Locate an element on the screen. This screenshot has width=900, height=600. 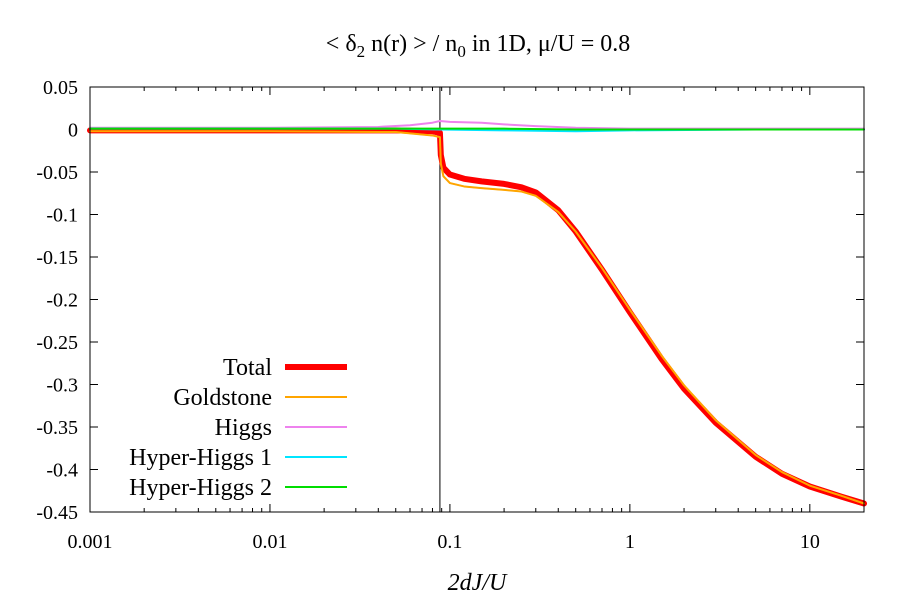
title-suffix: in 1D, is located at coordinates (502, 44).